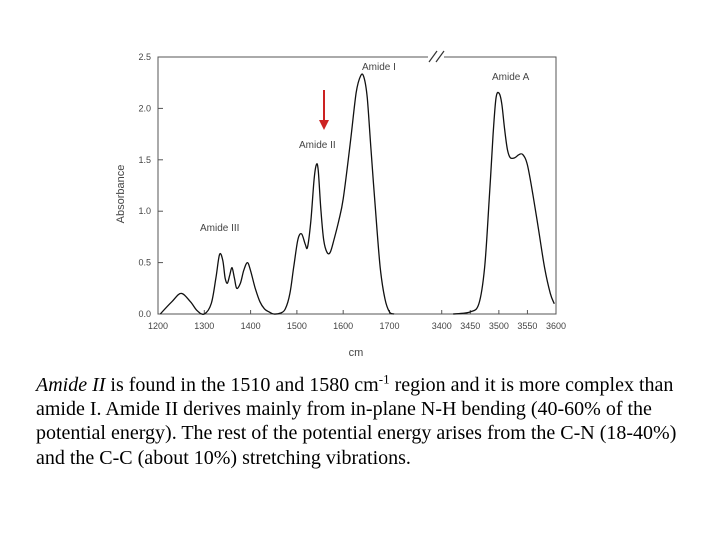 Image resolution: width=720 pixels, height=540 pixels. I want to click on y-tick-label: 2.5, so click(144, 57).